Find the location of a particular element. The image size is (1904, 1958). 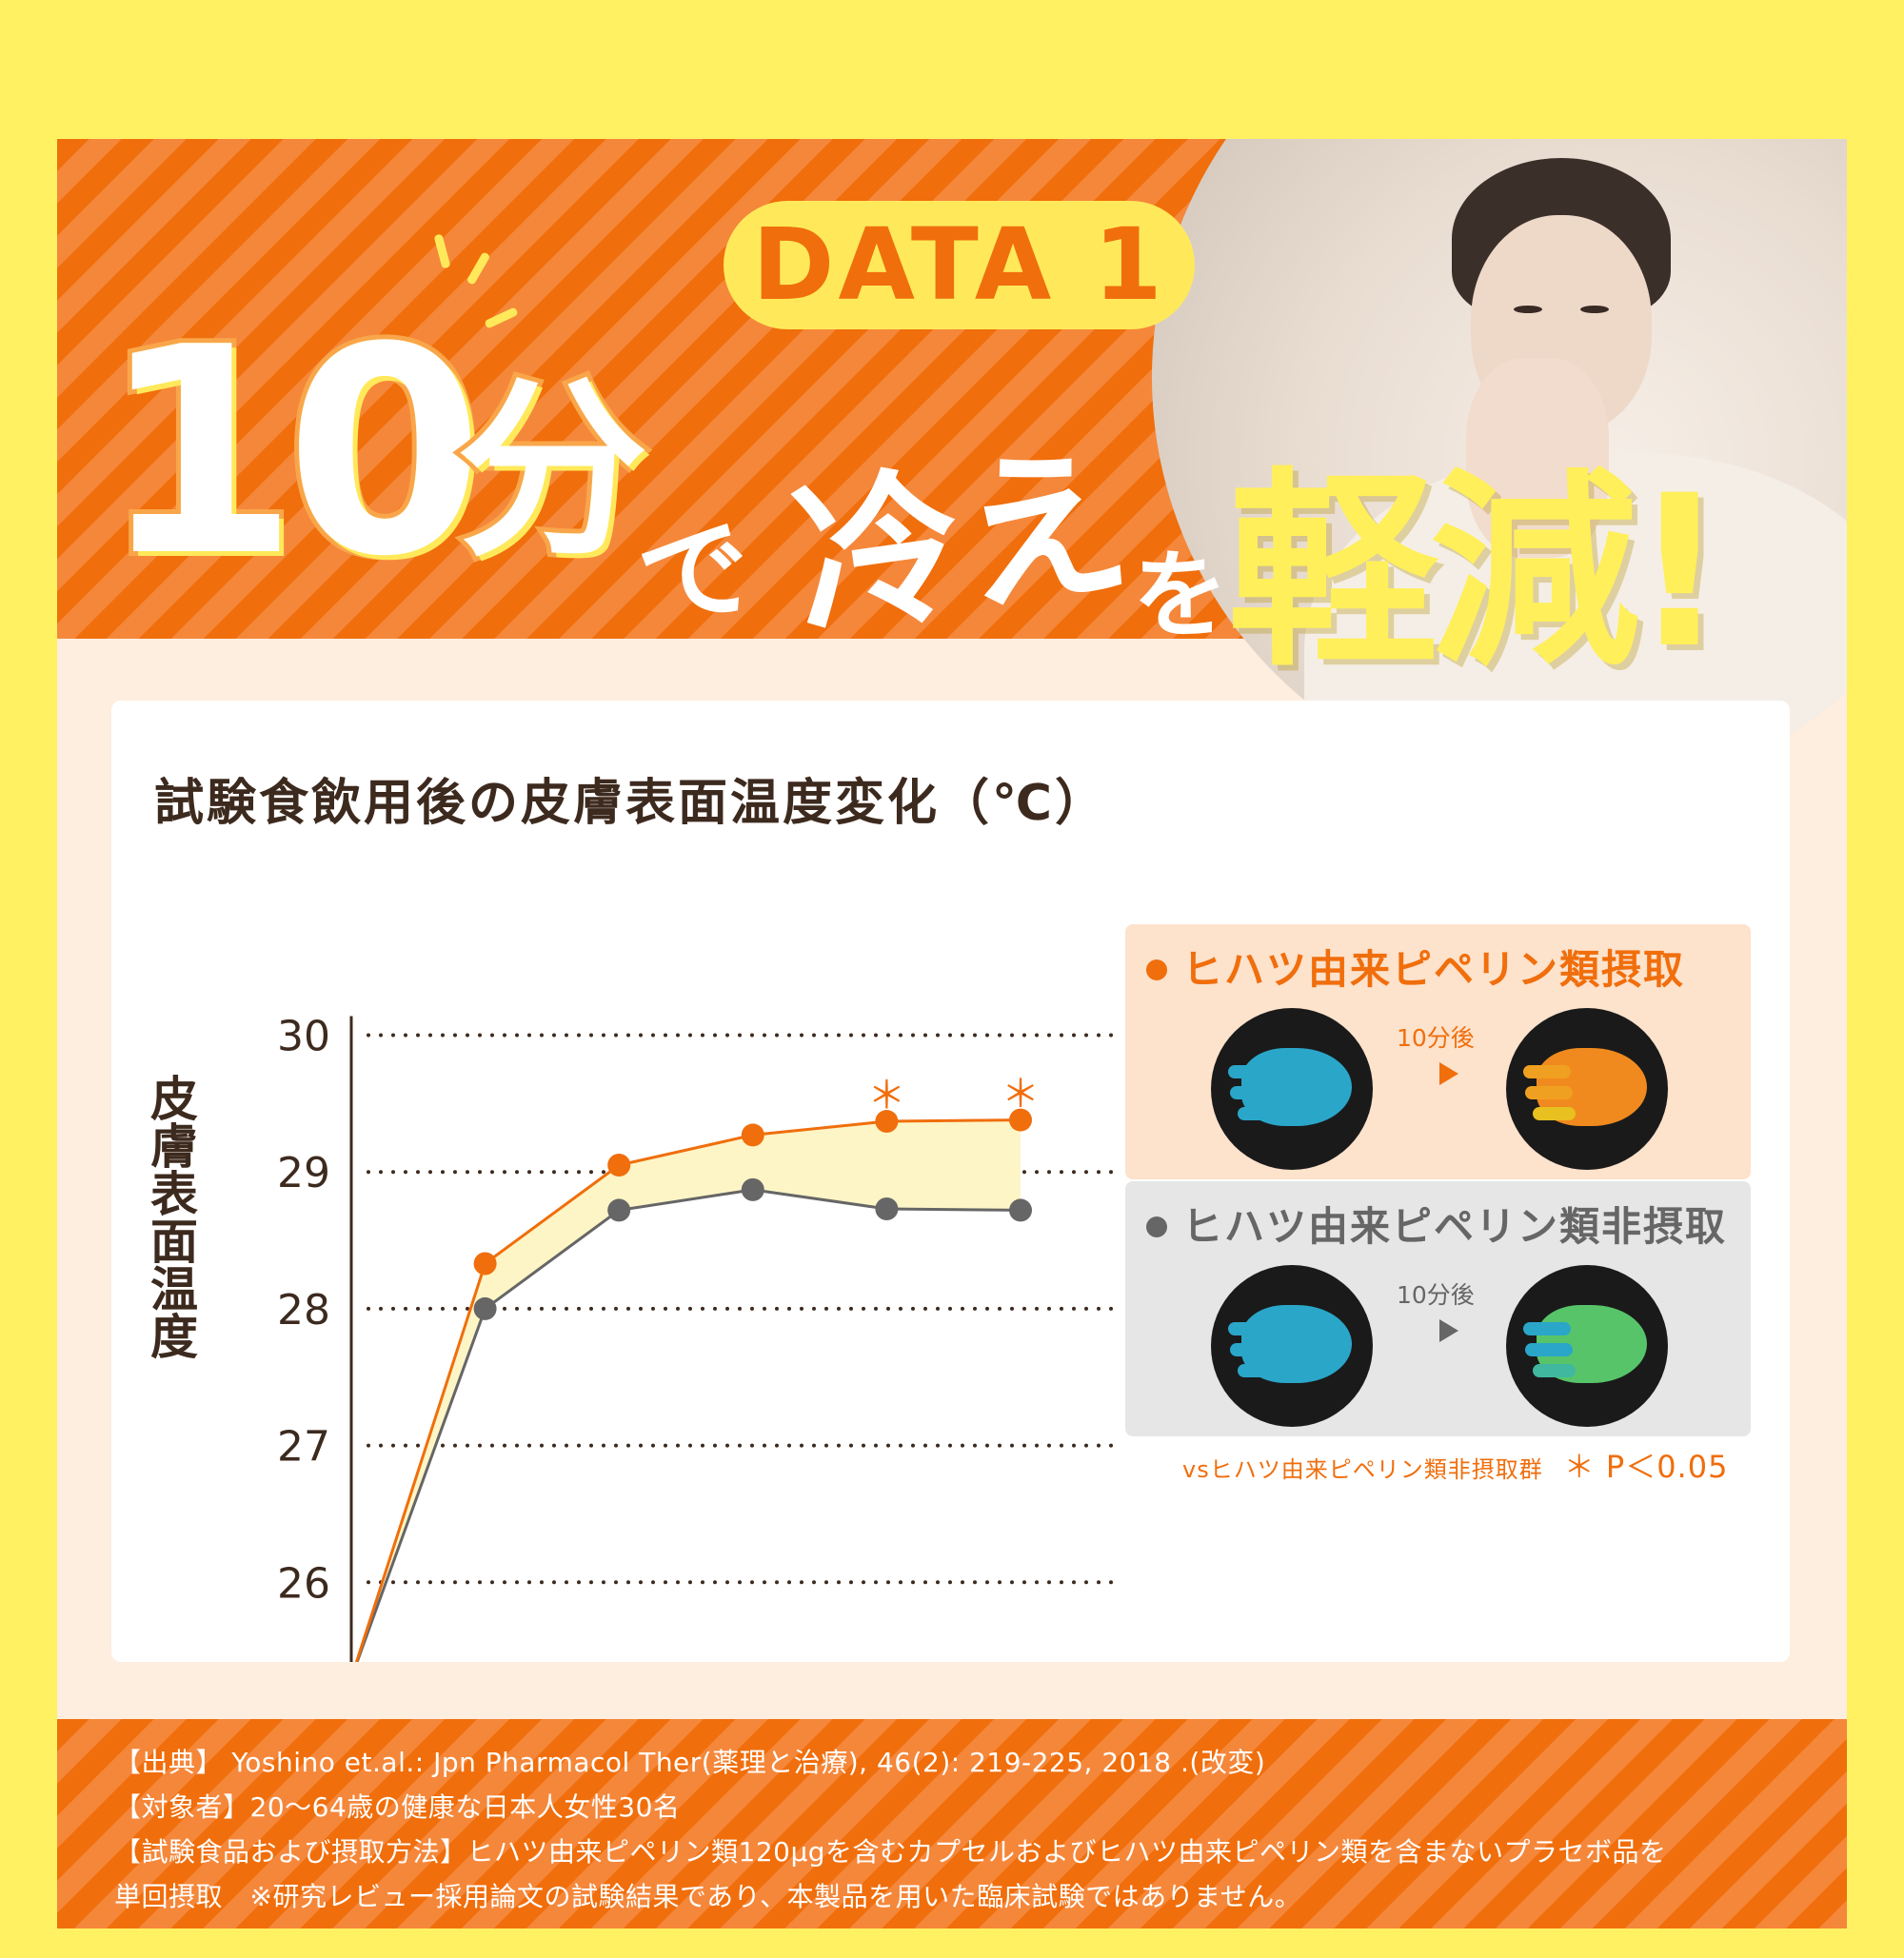

legend-label-intake: ヒハツ由来ピペリン類摂取 is located at coordinates (1434, 969).